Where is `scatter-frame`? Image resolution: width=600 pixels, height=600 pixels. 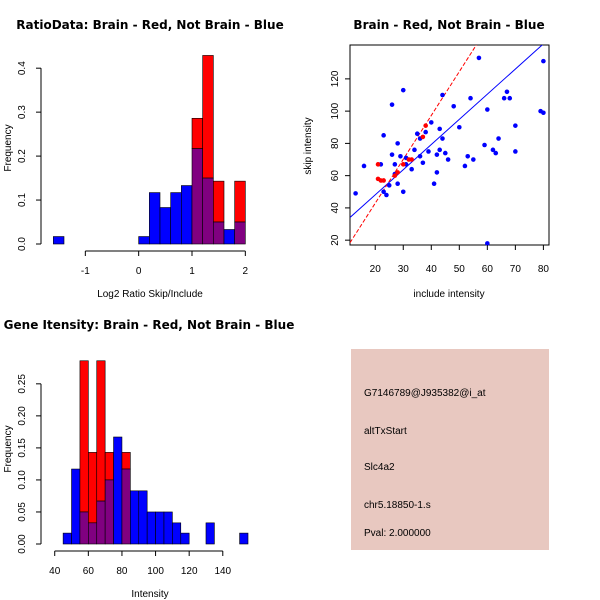
scatter-frame is located at coordinates (449, 145).